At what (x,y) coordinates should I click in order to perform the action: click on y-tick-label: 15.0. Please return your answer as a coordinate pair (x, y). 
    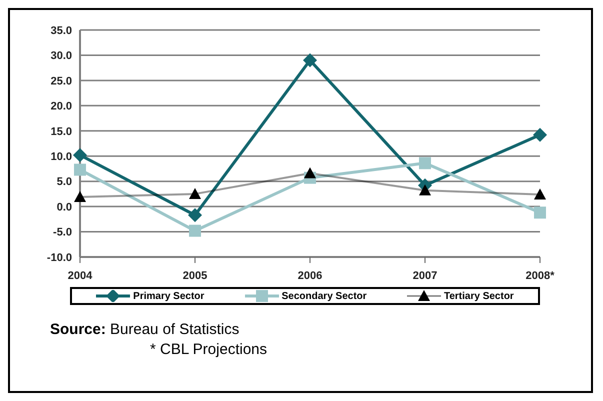
    Looking at the image, I should click on (61, 132).